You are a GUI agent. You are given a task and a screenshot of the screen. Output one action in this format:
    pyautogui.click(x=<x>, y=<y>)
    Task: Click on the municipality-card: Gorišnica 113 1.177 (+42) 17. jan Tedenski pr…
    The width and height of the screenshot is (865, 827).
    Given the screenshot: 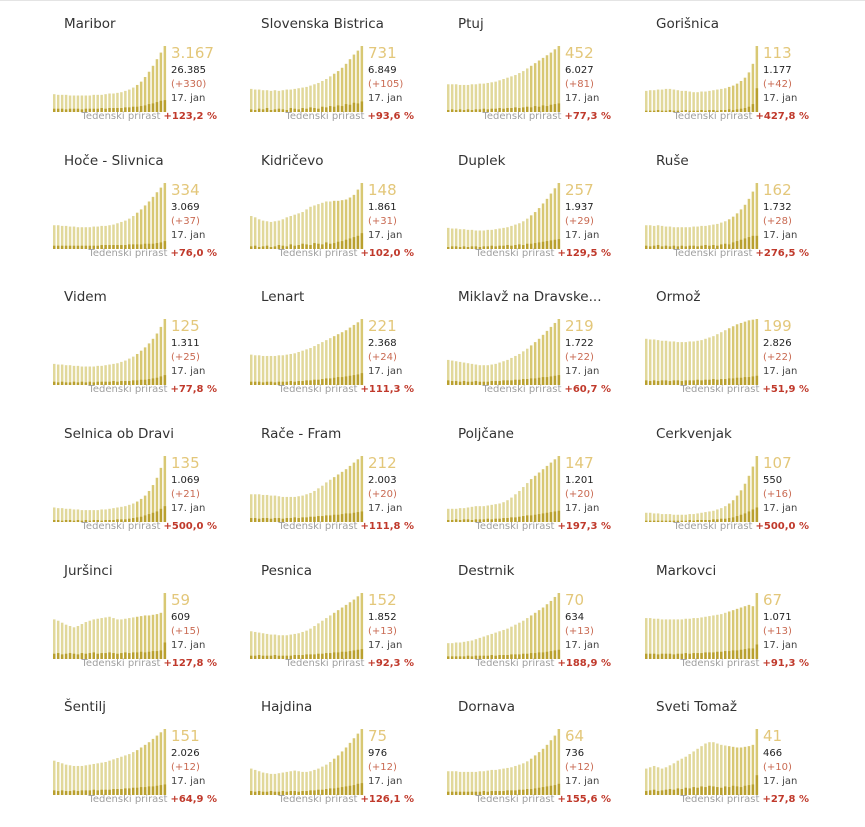 What is the action you would take?
    pyautogui.click(x=740, y=69)
    